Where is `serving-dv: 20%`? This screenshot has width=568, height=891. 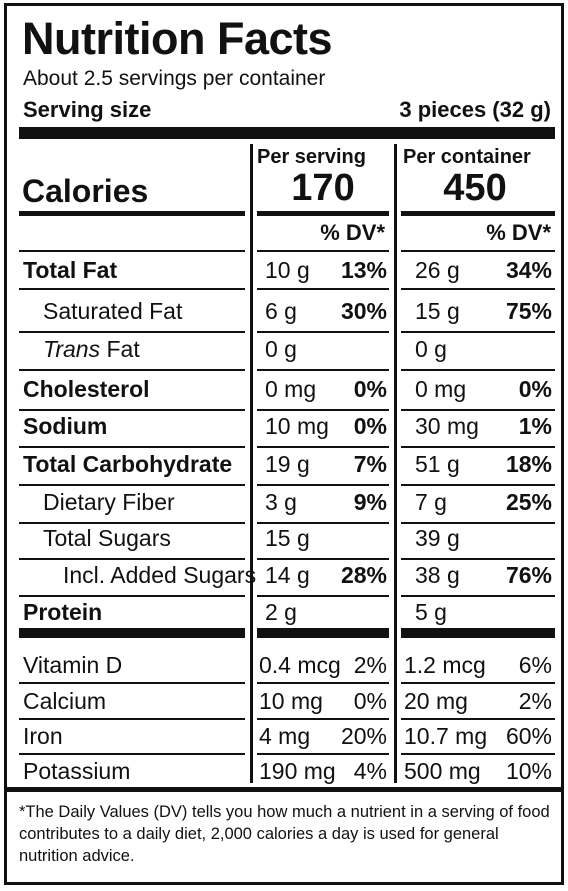
serving-dv: 20% is located at coordinates (363, 736).